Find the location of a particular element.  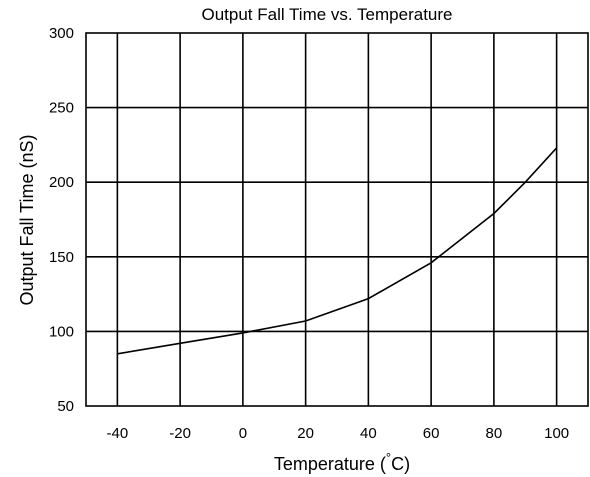

x-tick-label: 100 is located at coordinates (556, 433).